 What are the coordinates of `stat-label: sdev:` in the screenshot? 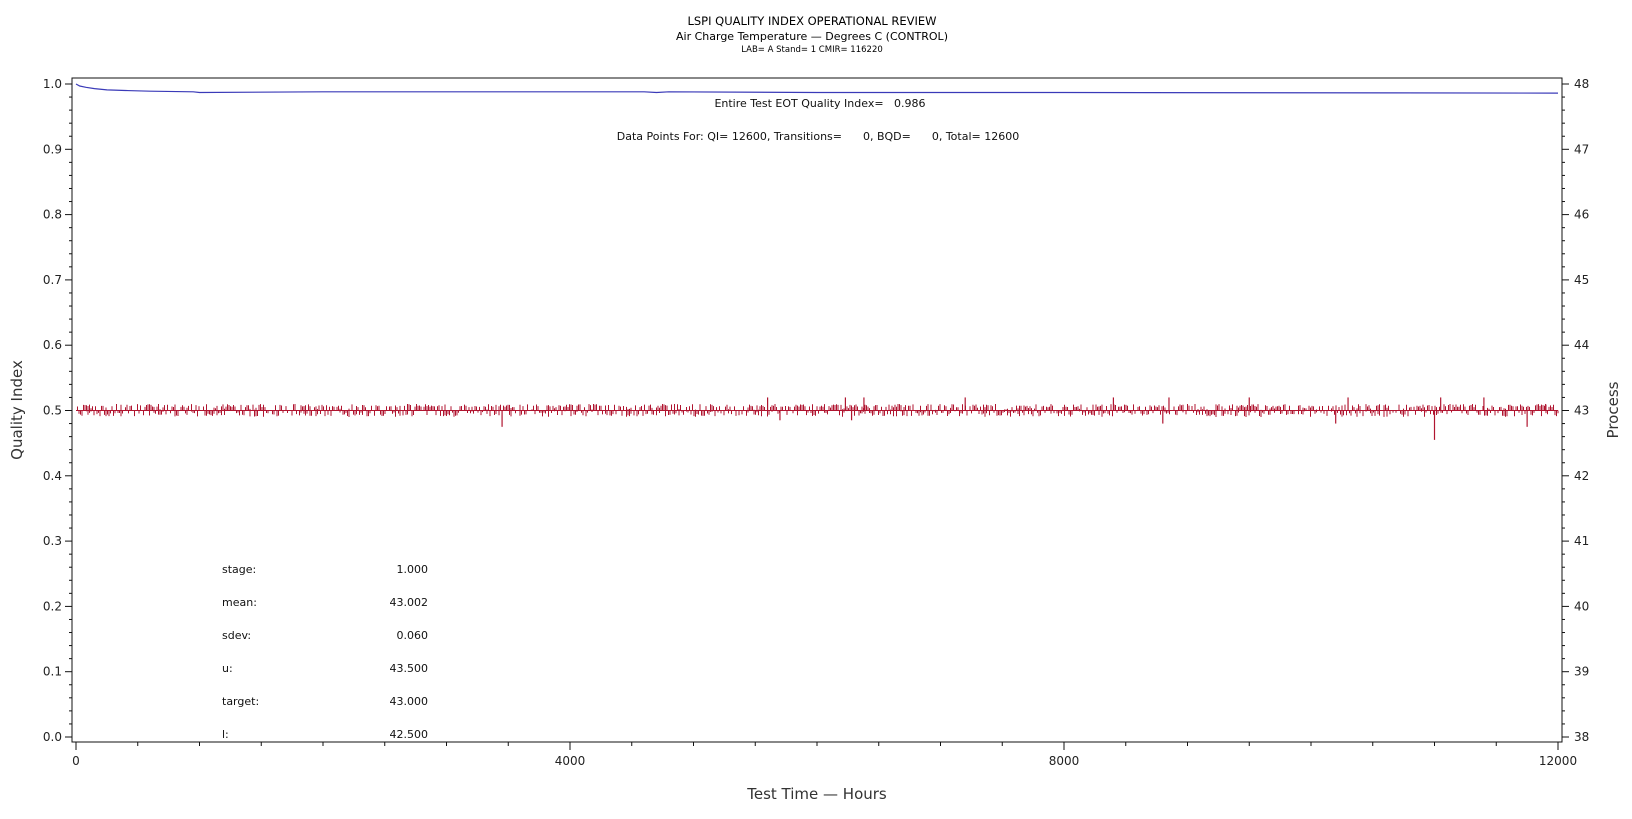 It's located at (236, 635).